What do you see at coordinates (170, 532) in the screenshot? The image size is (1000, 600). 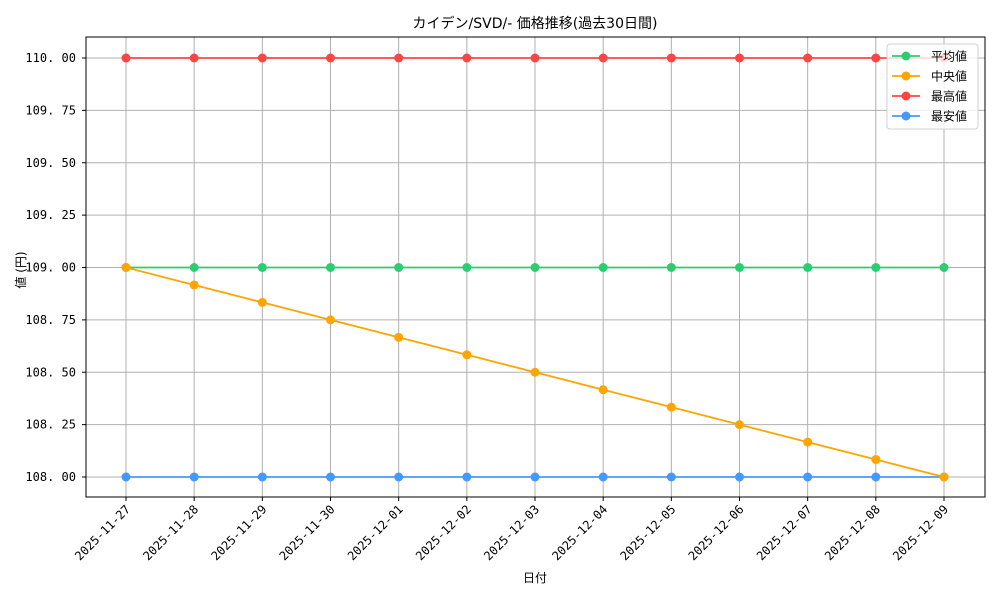 I see `x-tick-label: 2025-11-28` at bounding box center [170, 532].